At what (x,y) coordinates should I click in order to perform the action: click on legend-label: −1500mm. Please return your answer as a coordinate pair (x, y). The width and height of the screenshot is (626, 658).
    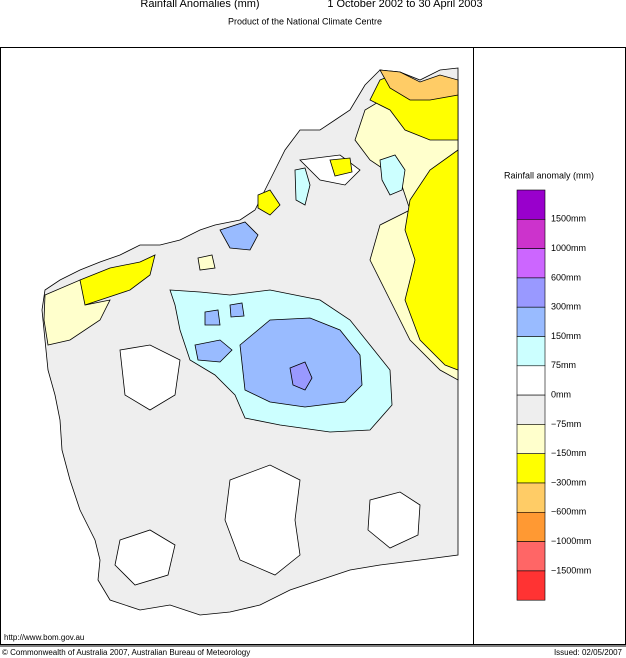
    Looking at the image, I should click on (571, 570).